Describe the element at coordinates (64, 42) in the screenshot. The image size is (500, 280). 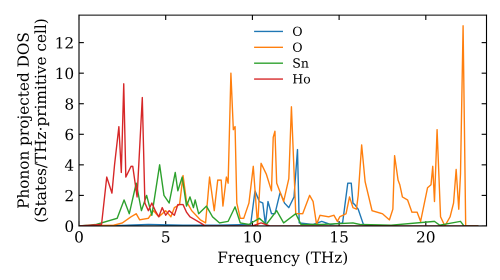
I see `y-tick-label: 12` at that location.